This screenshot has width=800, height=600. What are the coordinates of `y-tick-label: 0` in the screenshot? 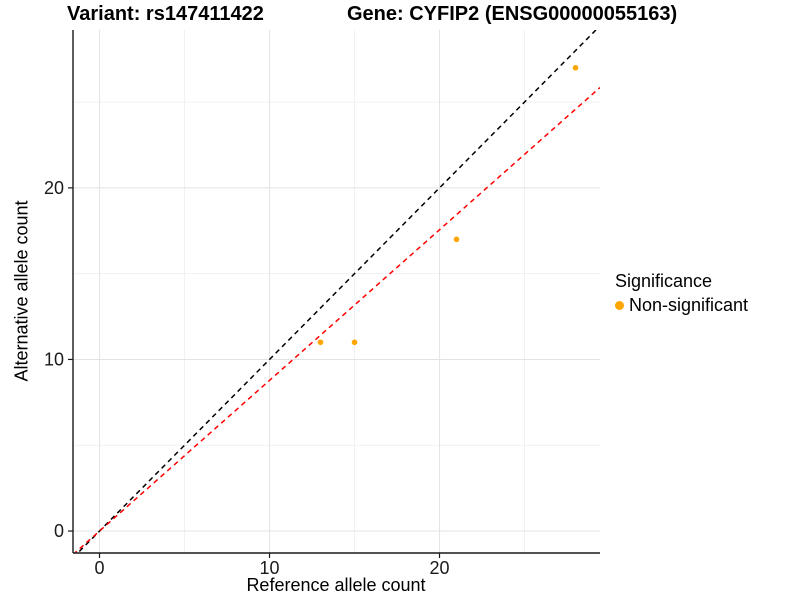 It's located at (59, 531).